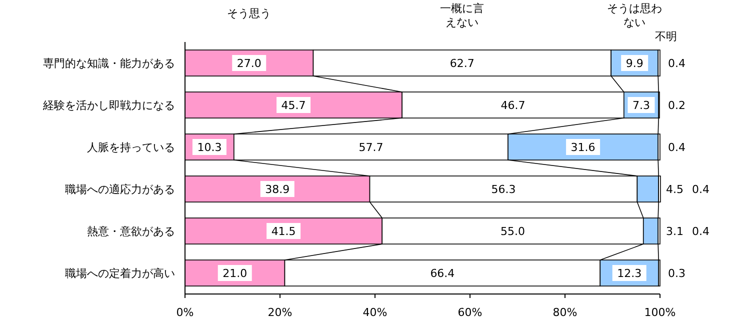 The height and width of the screenshot is (328, 731). I want to click on data-label: 10.3, so click(209, 147).